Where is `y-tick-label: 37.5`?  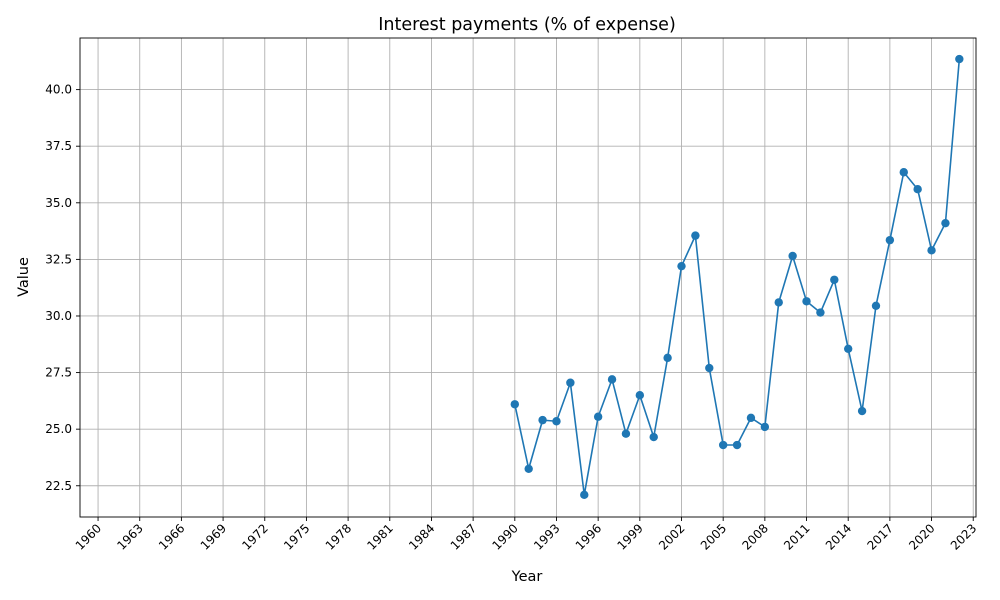 y-tick-label: 37.5 is located at coordinates (58, 146).